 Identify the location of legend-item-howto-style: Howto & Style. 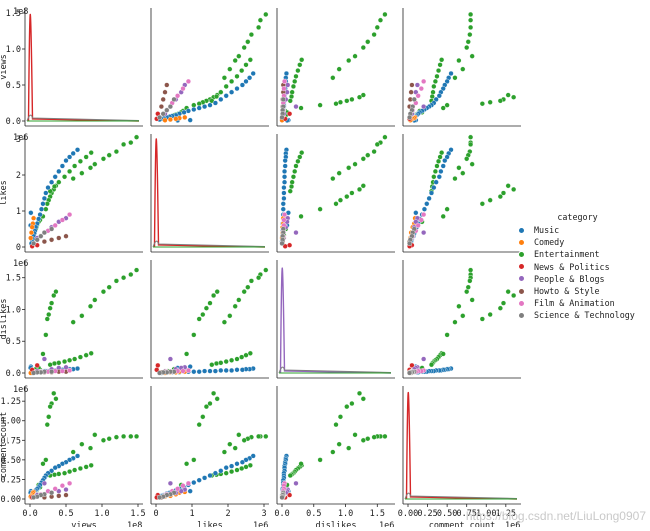
(577, 291).